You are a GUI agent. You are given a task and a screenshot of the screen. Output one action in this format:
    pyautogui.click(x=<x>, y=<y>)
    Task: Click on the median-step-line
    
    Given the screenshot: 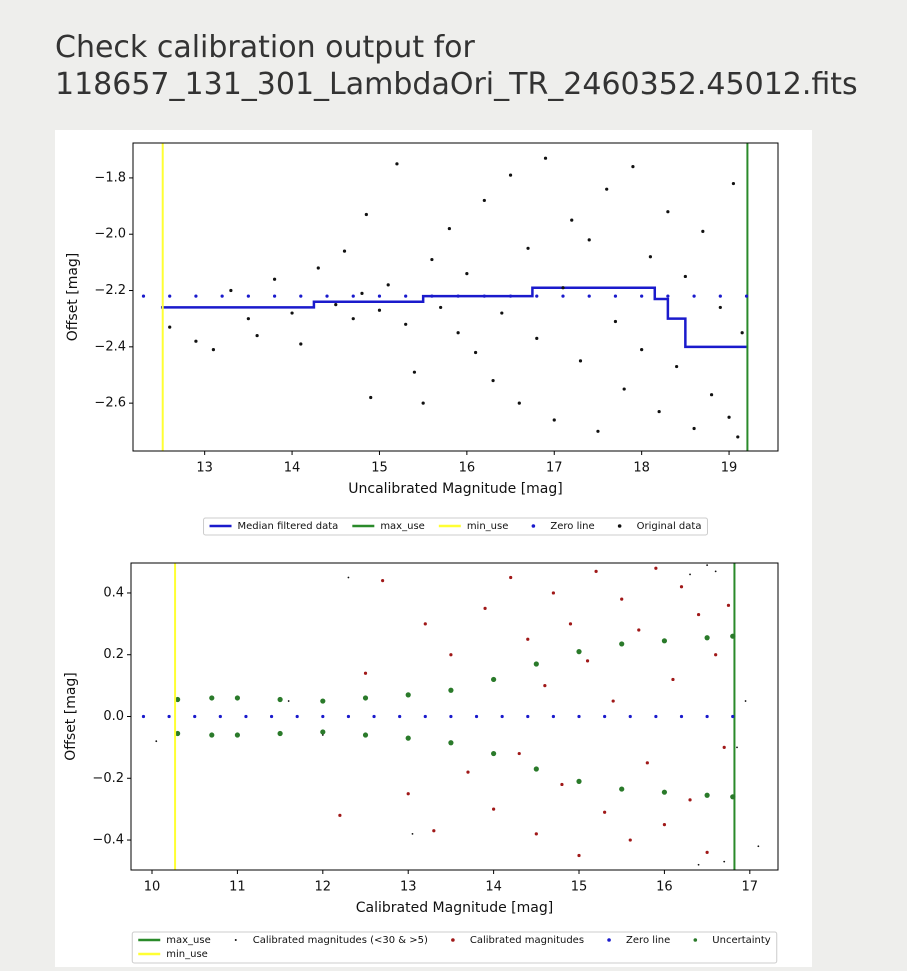 What is the action you would take?
    pyautogui.click(x=453, y=317)
    